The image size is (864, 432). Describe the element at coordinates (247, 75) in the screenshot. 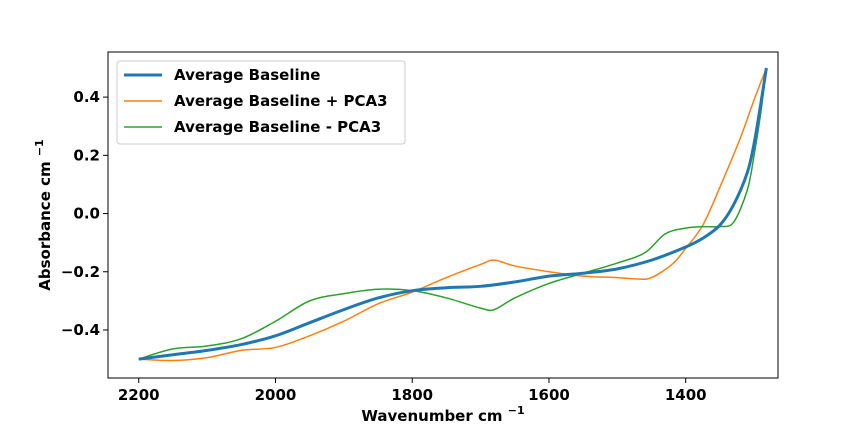

I see `legend-label-average-baseline: Average Baseline` at that location.